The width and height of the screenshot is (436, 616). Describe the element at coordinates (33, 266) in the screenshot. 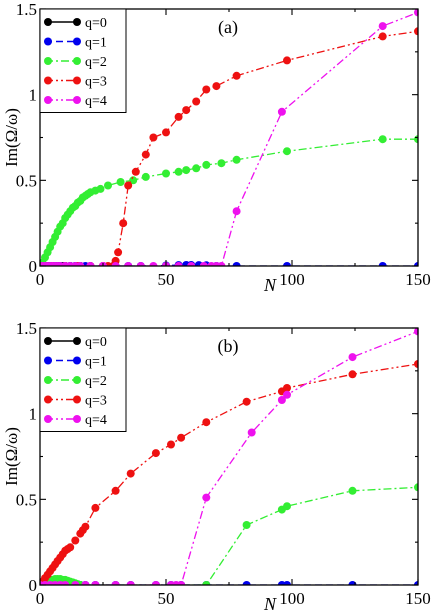

I see `y-tick-label: 0` at that location.